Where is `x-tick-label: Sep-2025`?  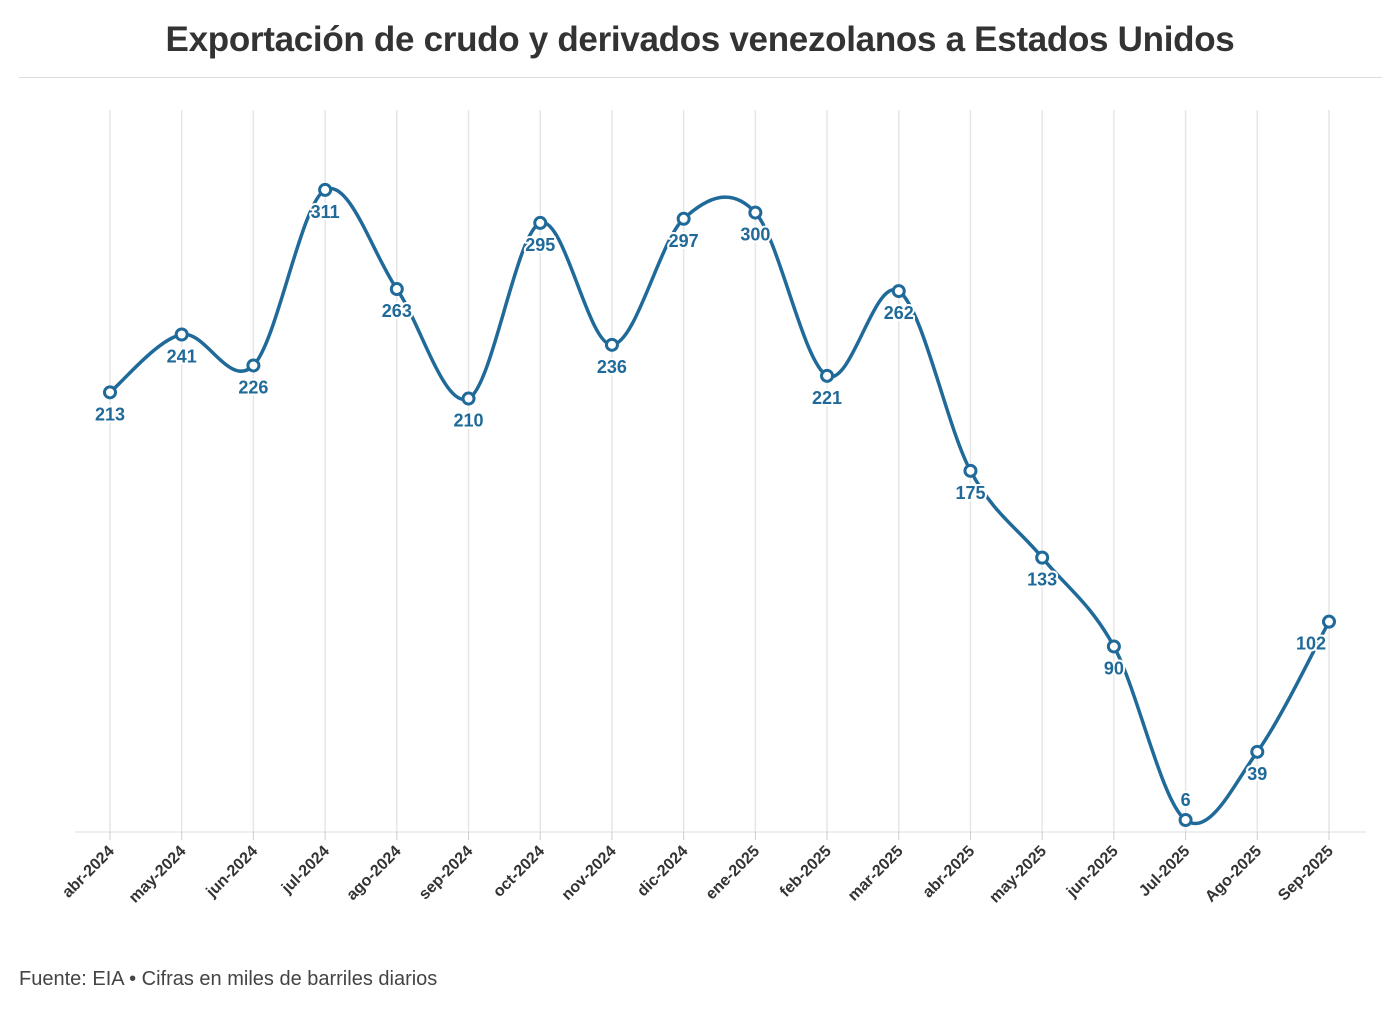 x-tick-label: Sep-2025 is located at coordinates (1306, 874).